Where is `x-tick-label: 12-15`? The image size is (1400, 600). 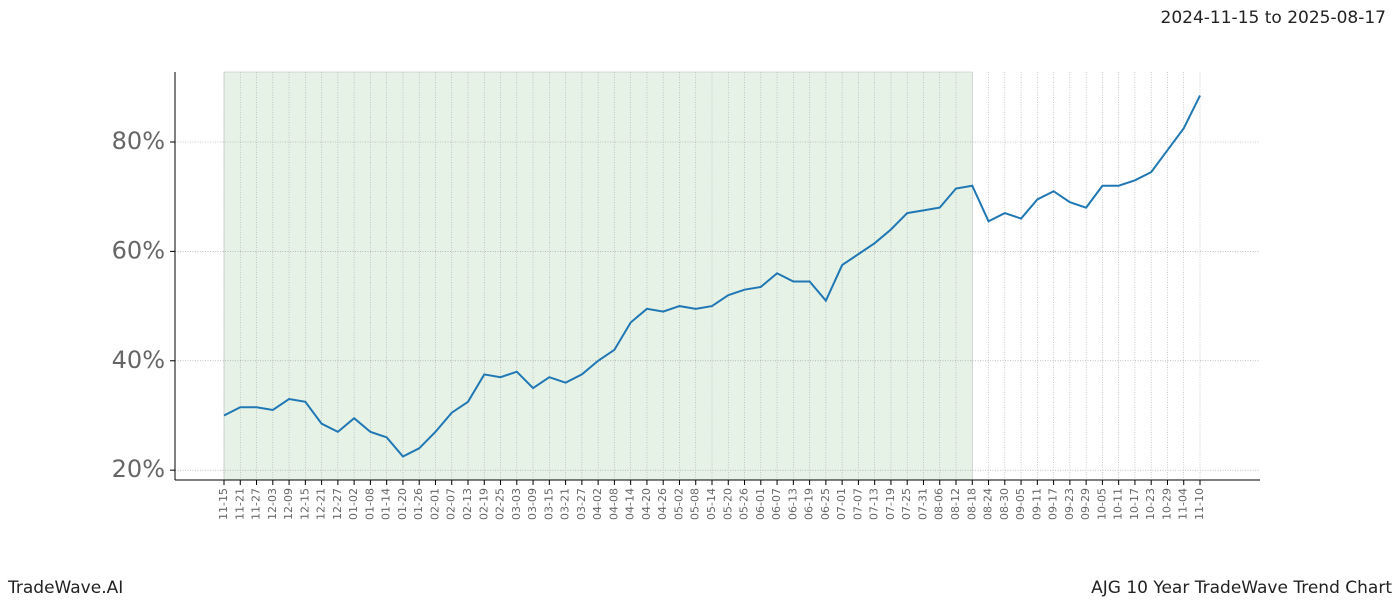 x-tick-label: 12-15 is located at coordinates (304, 504).